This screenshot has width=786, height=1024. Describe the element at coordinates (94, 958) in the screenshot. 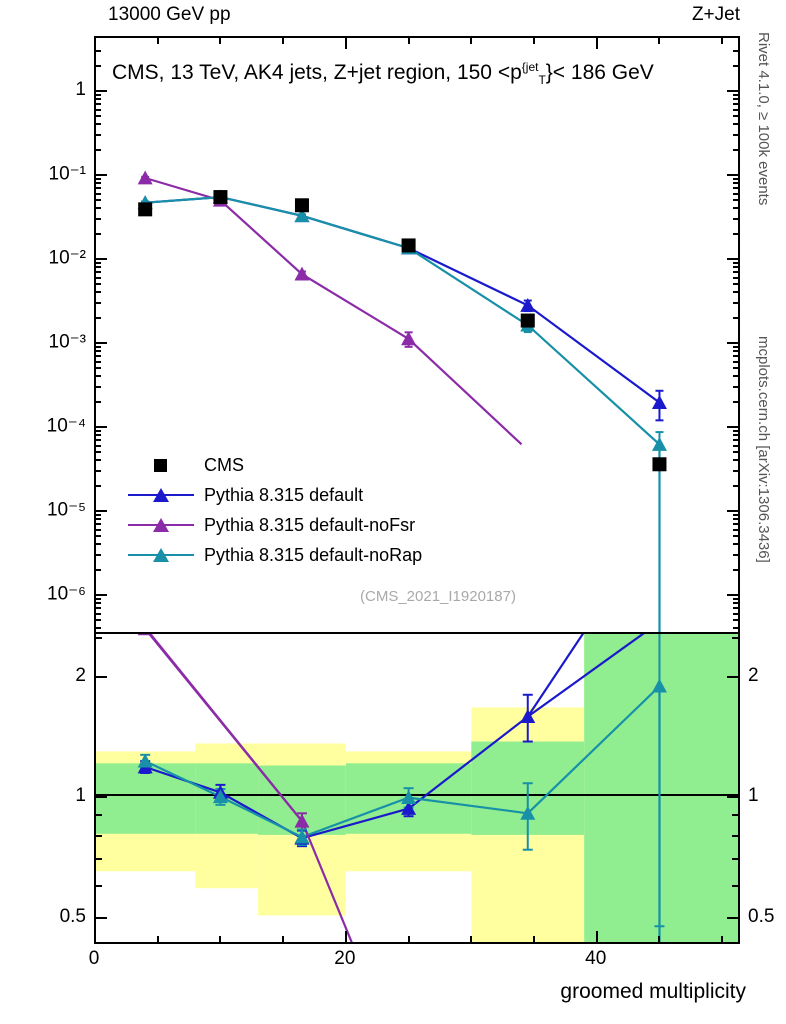

I see `x-axis-ticklabel: 0` at that location.